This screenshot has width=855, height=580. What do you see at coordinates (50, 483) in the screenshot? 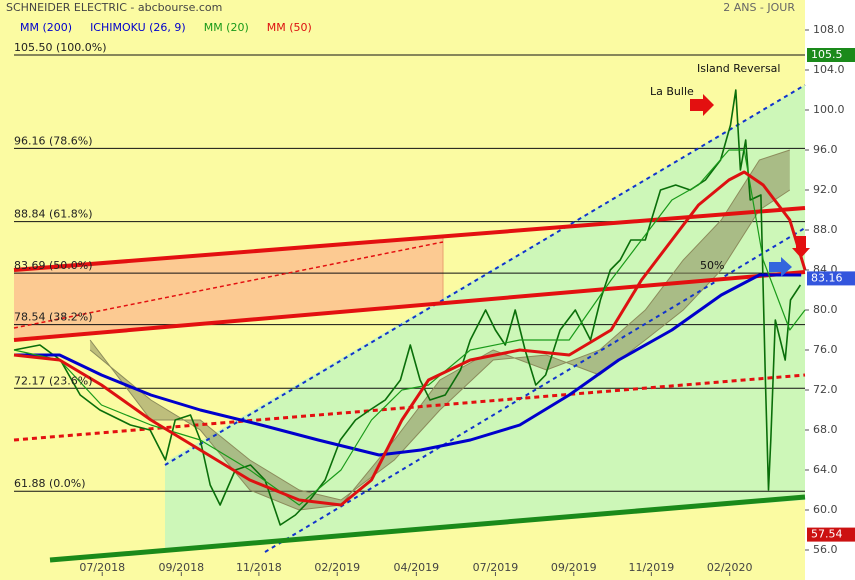
I see `level-label: 61.88 (0.0%)` at bounding box center [50, 483].